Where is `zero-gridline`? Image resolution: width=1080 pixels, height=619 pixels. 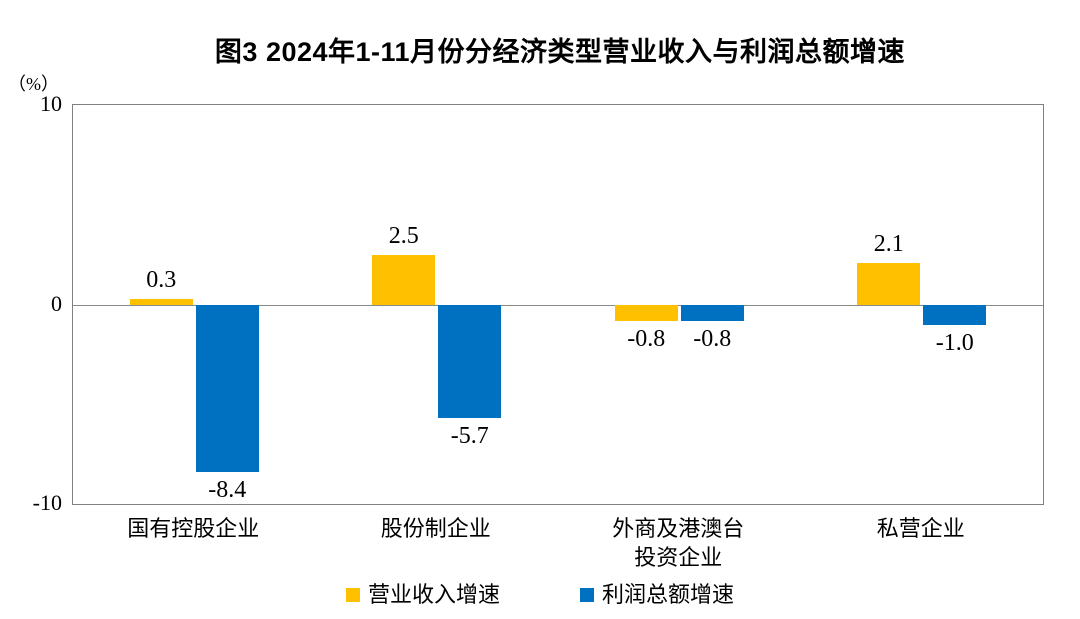
zero-gridline is located at coordinates (558, 305).